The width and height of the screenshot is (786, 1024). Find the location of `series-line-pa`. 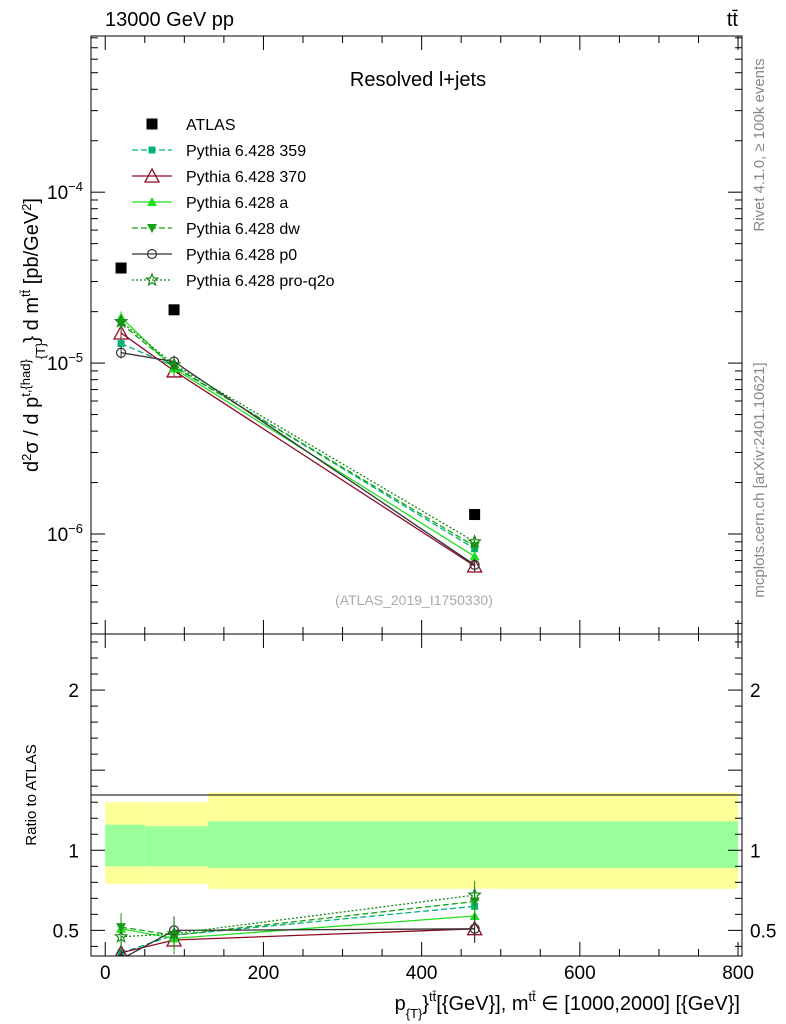

series-line-pa is located at coordinates (297, 436).